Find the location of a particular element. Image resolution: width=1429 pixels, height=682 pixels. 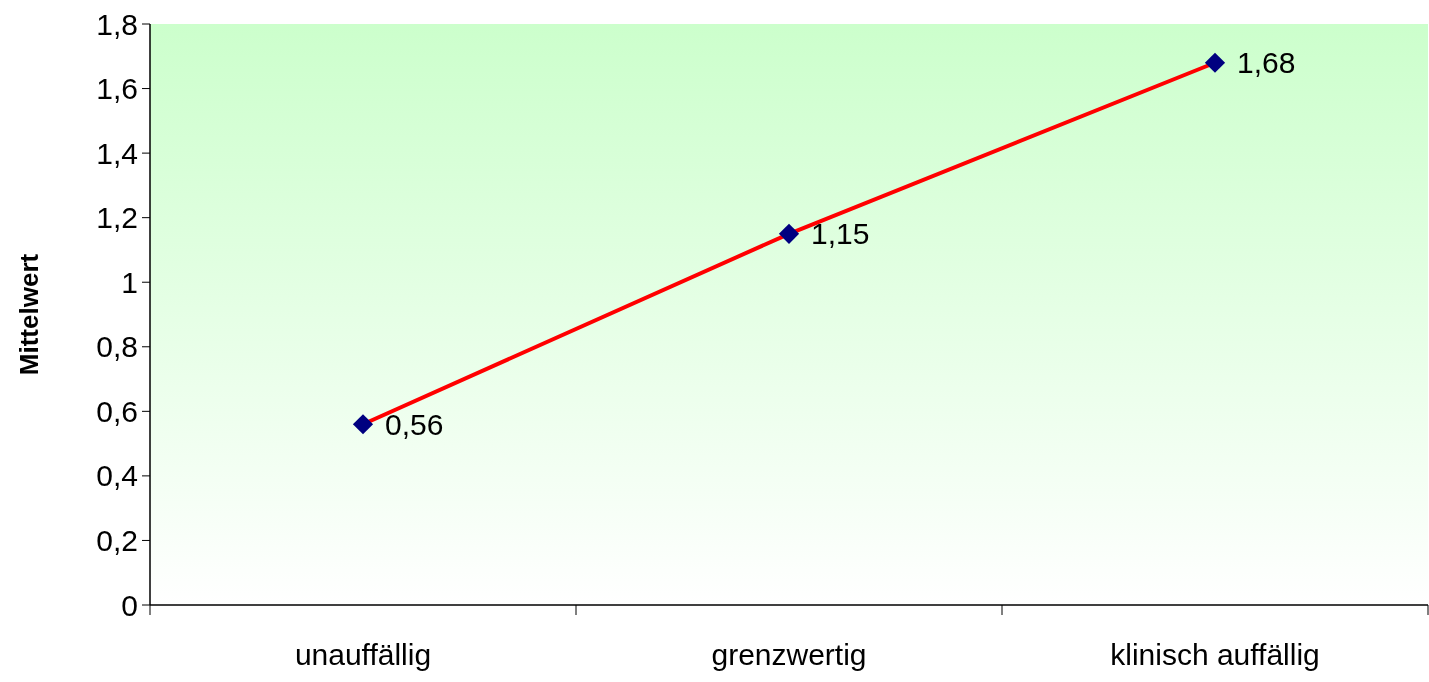

data-label: 1,15 is located at coordinates (840, 234).